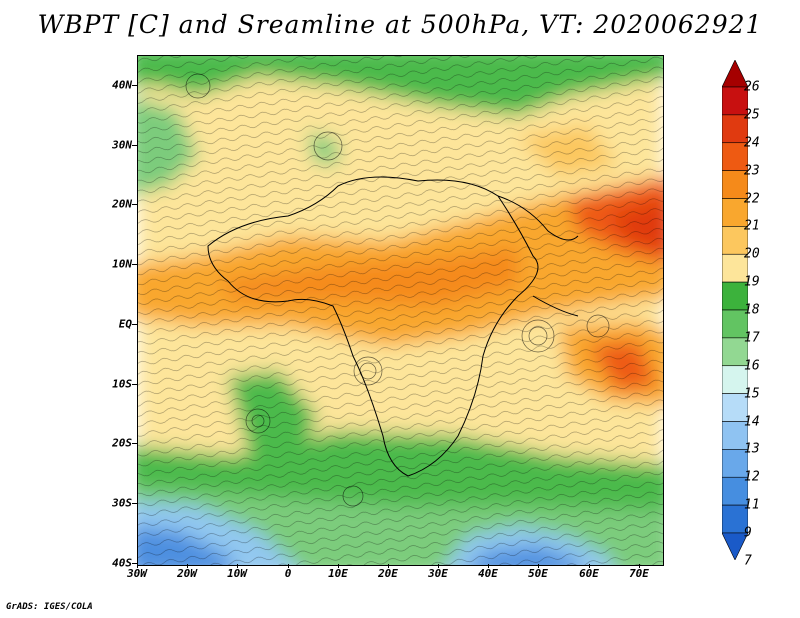 The image size is (800, 618). What do you see at coordinates (752, 226) in the screenshot?
I see `colorbar-label: 21` at bounding box center [752, 226].